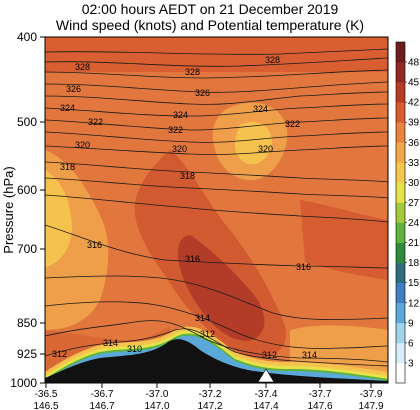 This screenshot has height=410, width=420. What do you see at coordinates (414, 103) in the screenshot?
I see `colorbar-tick-label: 42` at bounding box center [414, 103].